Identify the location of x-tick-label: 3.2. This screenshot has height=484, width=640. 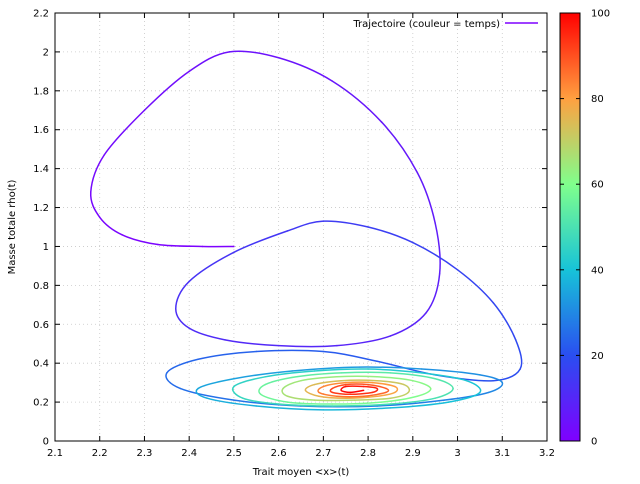
(547, 453).